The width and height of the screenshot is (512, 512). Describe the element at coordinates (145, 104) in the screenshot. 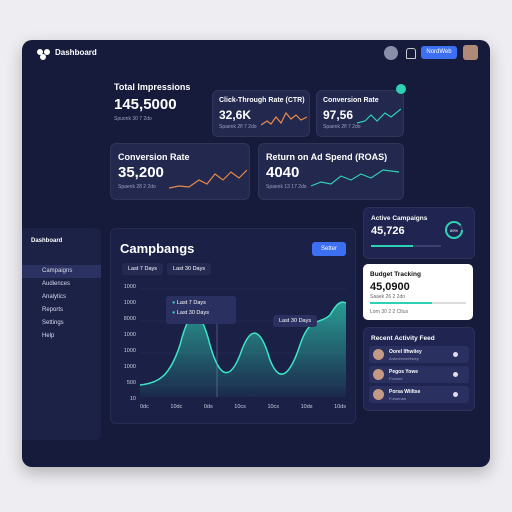

I see `card-value: 145,5000` at that location.